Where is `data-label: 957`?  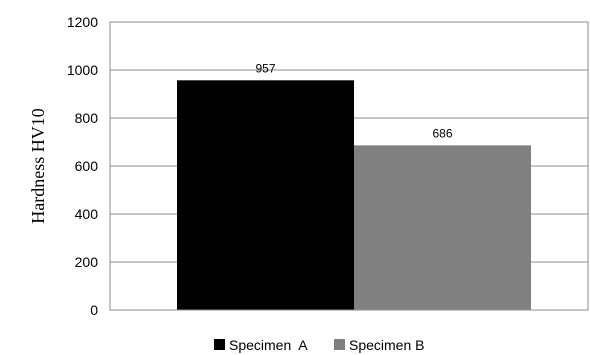
data-label: 957 is located at coordinates (265, 68).